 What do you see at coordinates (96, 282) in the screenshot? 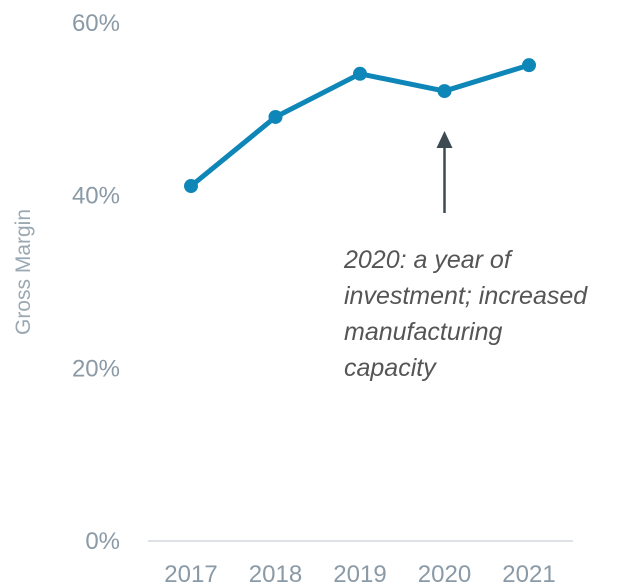
I see `y-axis-ticks: 0% 20% 40% 60%` at bounding box center [96, 282].